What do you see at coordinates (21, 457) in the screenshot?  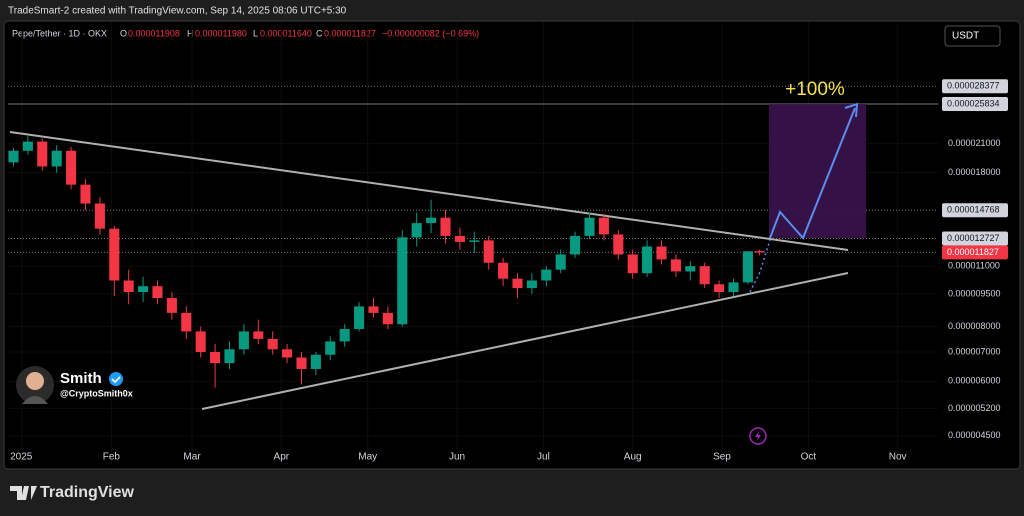 I see `x-tick-label: 2025` at bounding box center [21, 457].